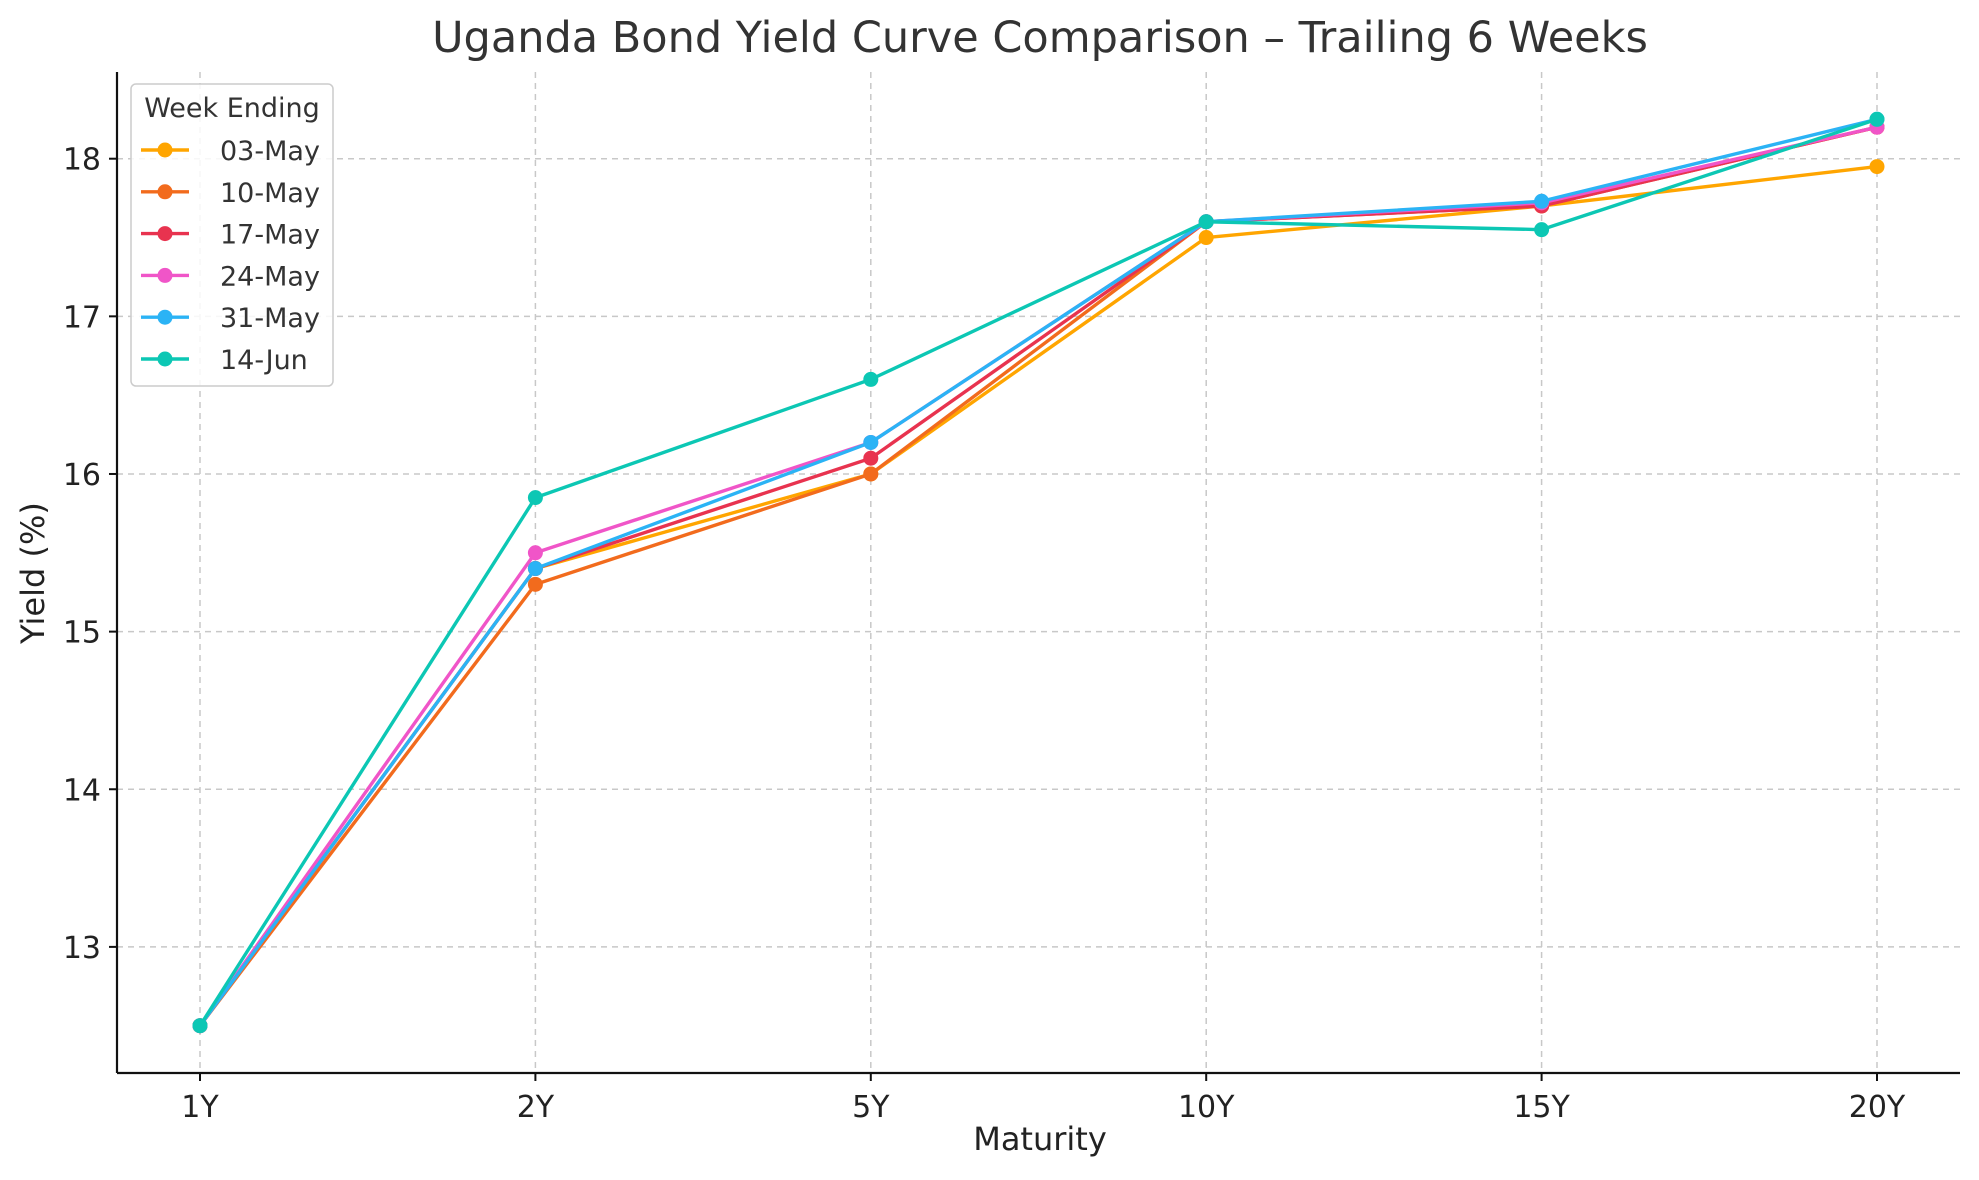 The height and width of the screenshot is (1180, 1979). I want to click on legend-item: 10-May, so click(230, 193).